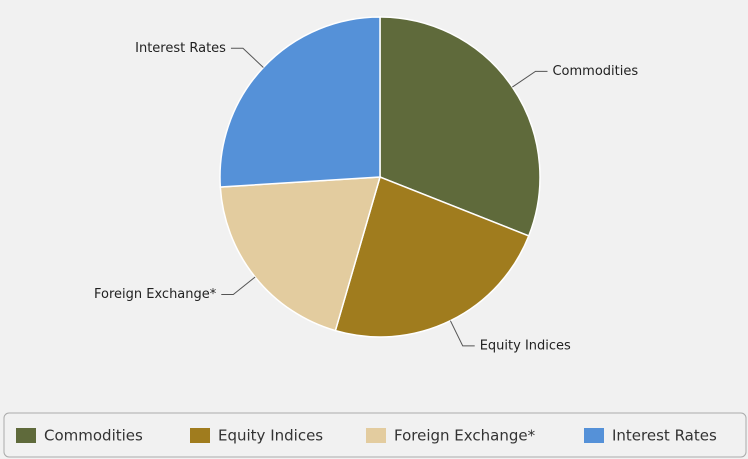  What do you see at coordinates (465, 436) in the screenshot?
I see `legend-label: Foreign Exchange*` at bounding box center [465, 436].